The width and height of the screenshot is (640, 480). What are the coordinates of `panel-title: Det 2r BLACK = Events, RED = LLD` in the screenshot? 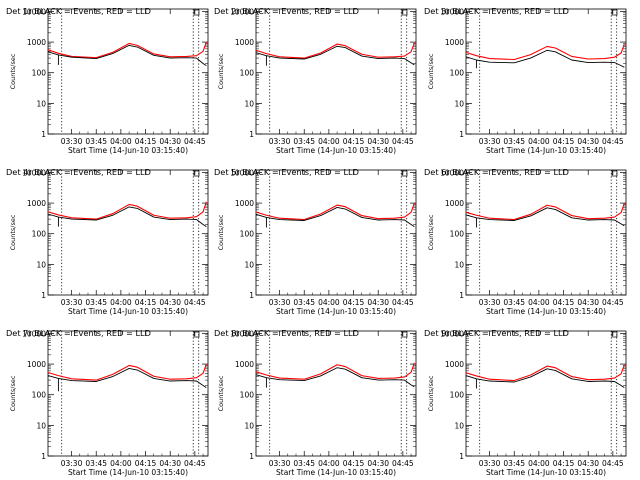 It's located at (286, 11).